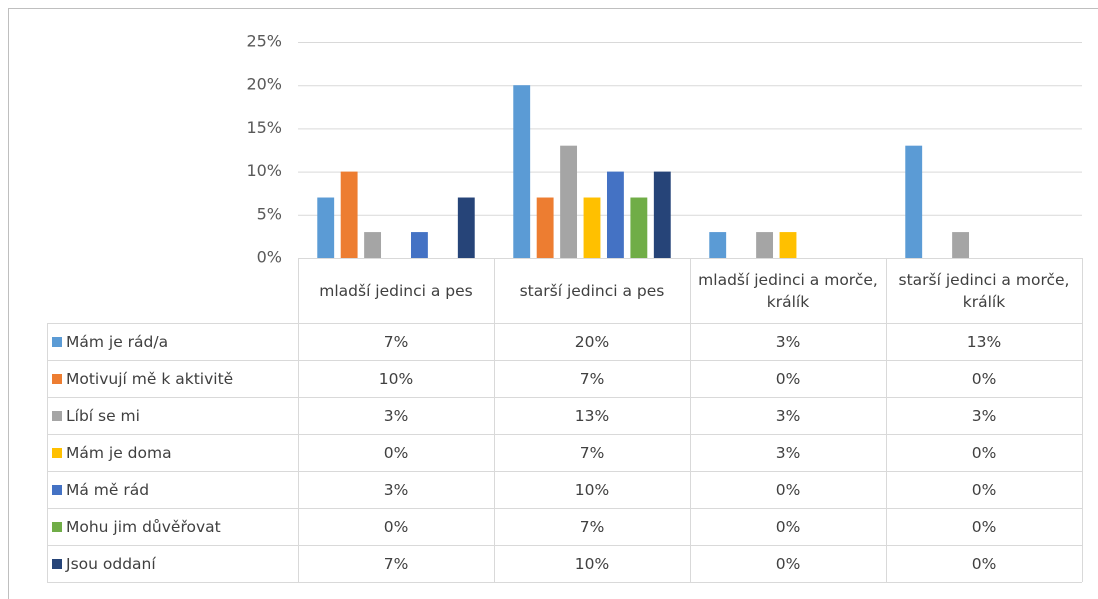  What do you see at coordinates (264, 84) in the screenshot?
I see `y-tick-label: 20%` at bounding box center [264, 84].